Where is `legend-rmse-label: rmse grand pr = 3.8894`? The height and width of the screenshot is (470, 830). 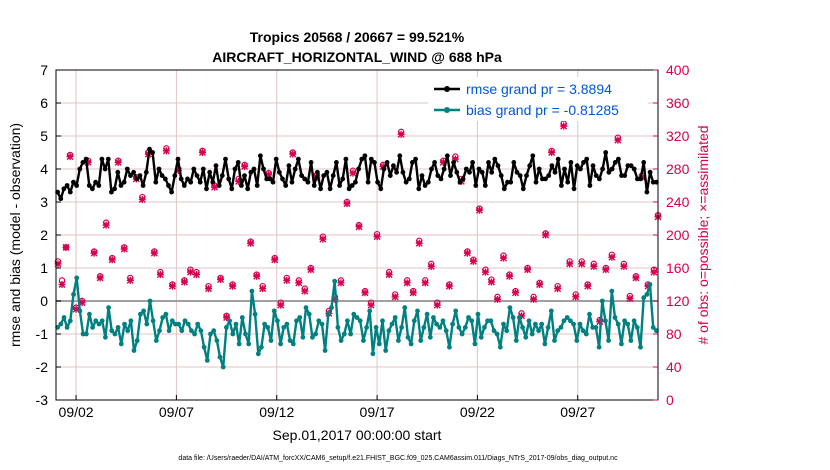
legend-rmse-label: rmse grand pr = 3.8894 is located at coordinates (539, 89).